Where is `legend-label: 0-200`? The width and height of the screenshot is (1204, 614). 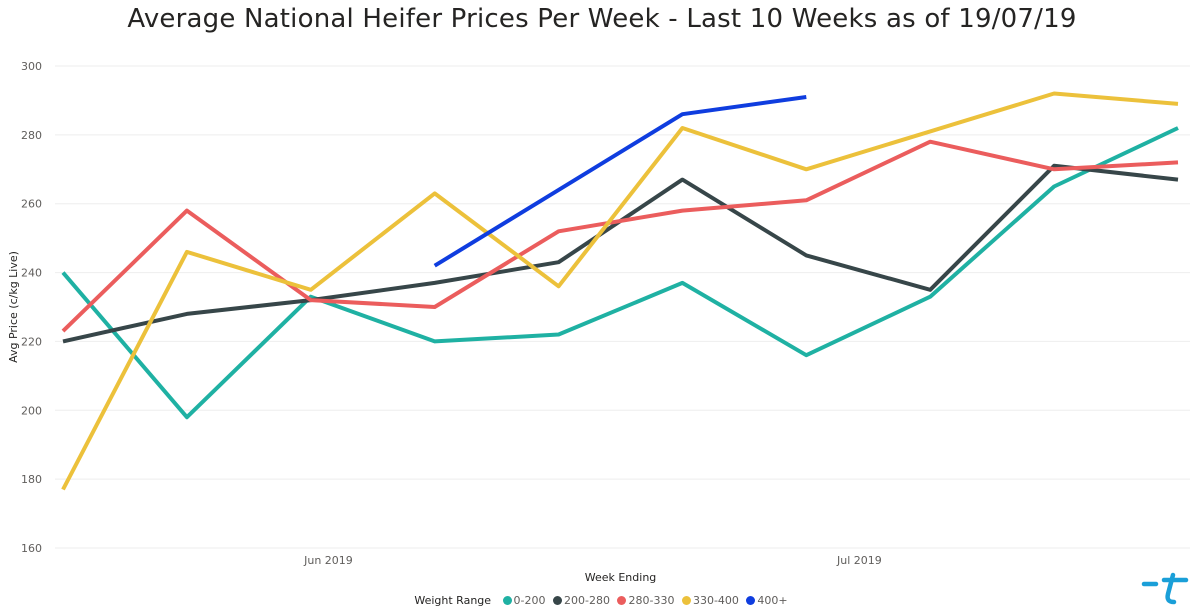 legend-label: 0-200 is located at coordinates (529, 600).